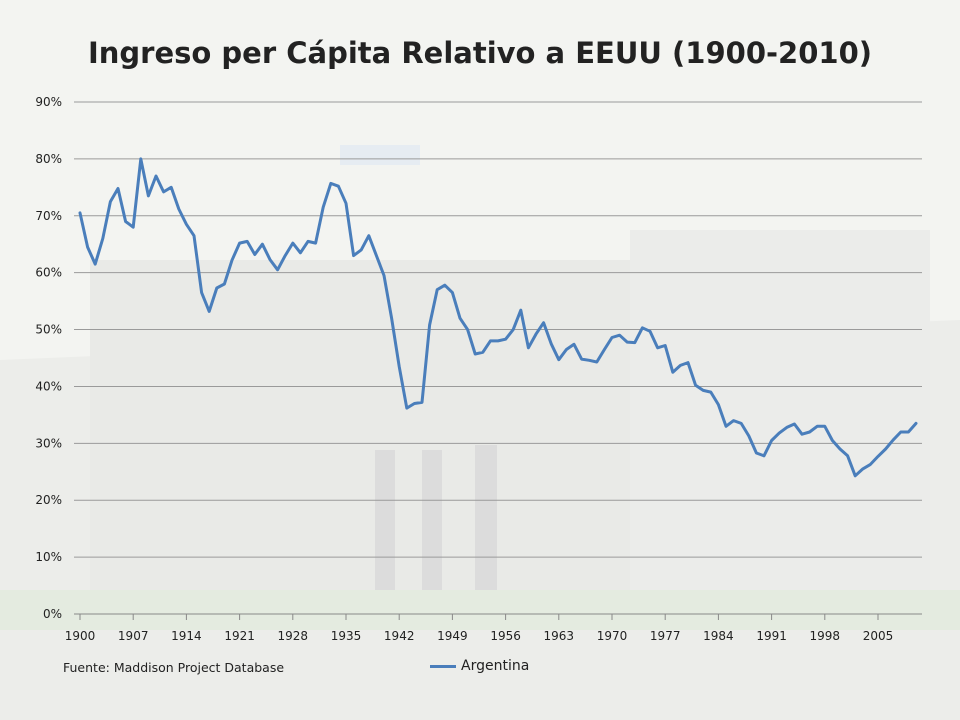 The image size is (960, 720). I want to click on x-tick-label: 1984, so click(718, 636).